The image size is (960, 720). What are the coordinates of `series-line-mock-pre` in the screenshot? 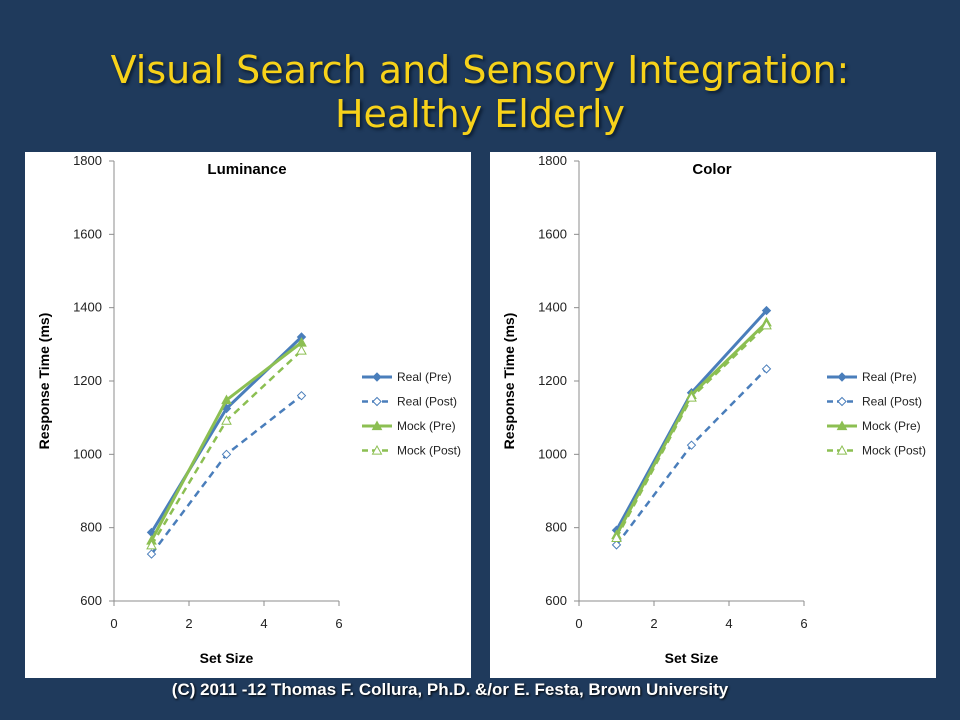 It's located at (691, 428).